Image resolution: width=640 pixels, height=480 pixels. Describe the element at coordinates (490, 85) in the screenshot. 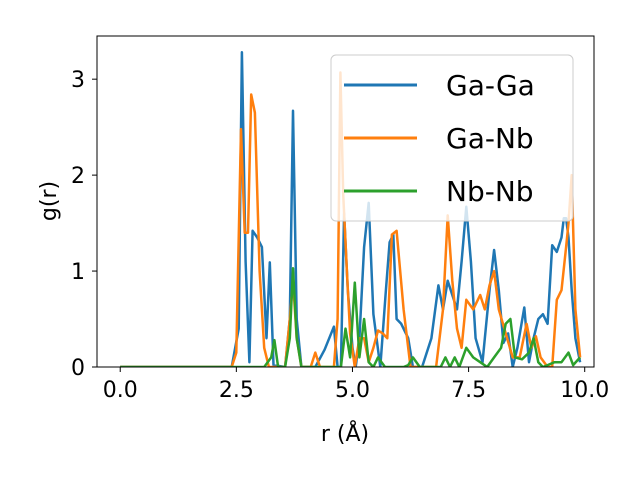

I see `legend-label: Ga-Ga` at that location.